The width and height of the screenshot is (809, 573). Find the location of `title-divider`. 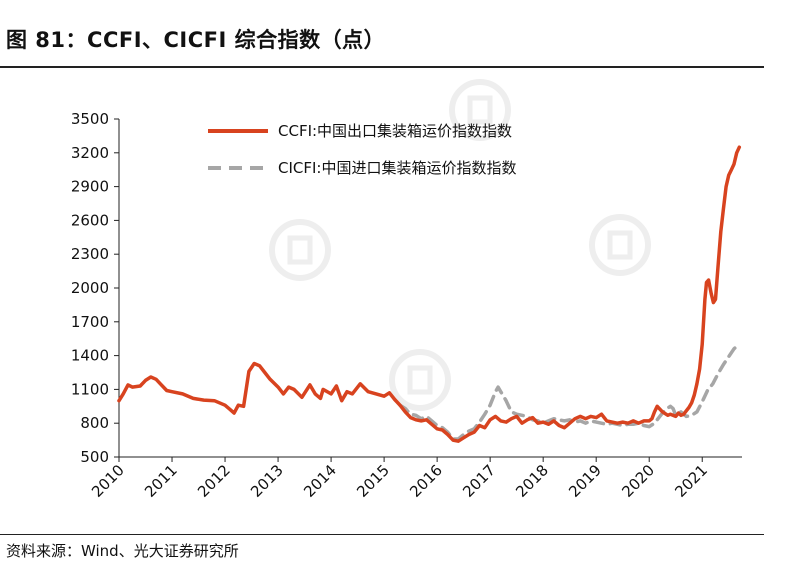

title-divider is located at coordinates (382, 67).